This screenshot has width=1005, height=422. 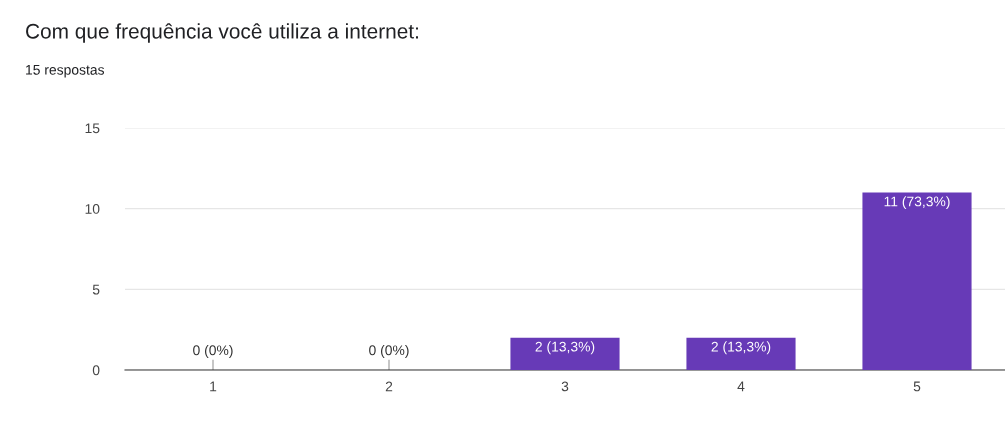 I want to click on y-tick-label: 15, so click(x=92, y=128).